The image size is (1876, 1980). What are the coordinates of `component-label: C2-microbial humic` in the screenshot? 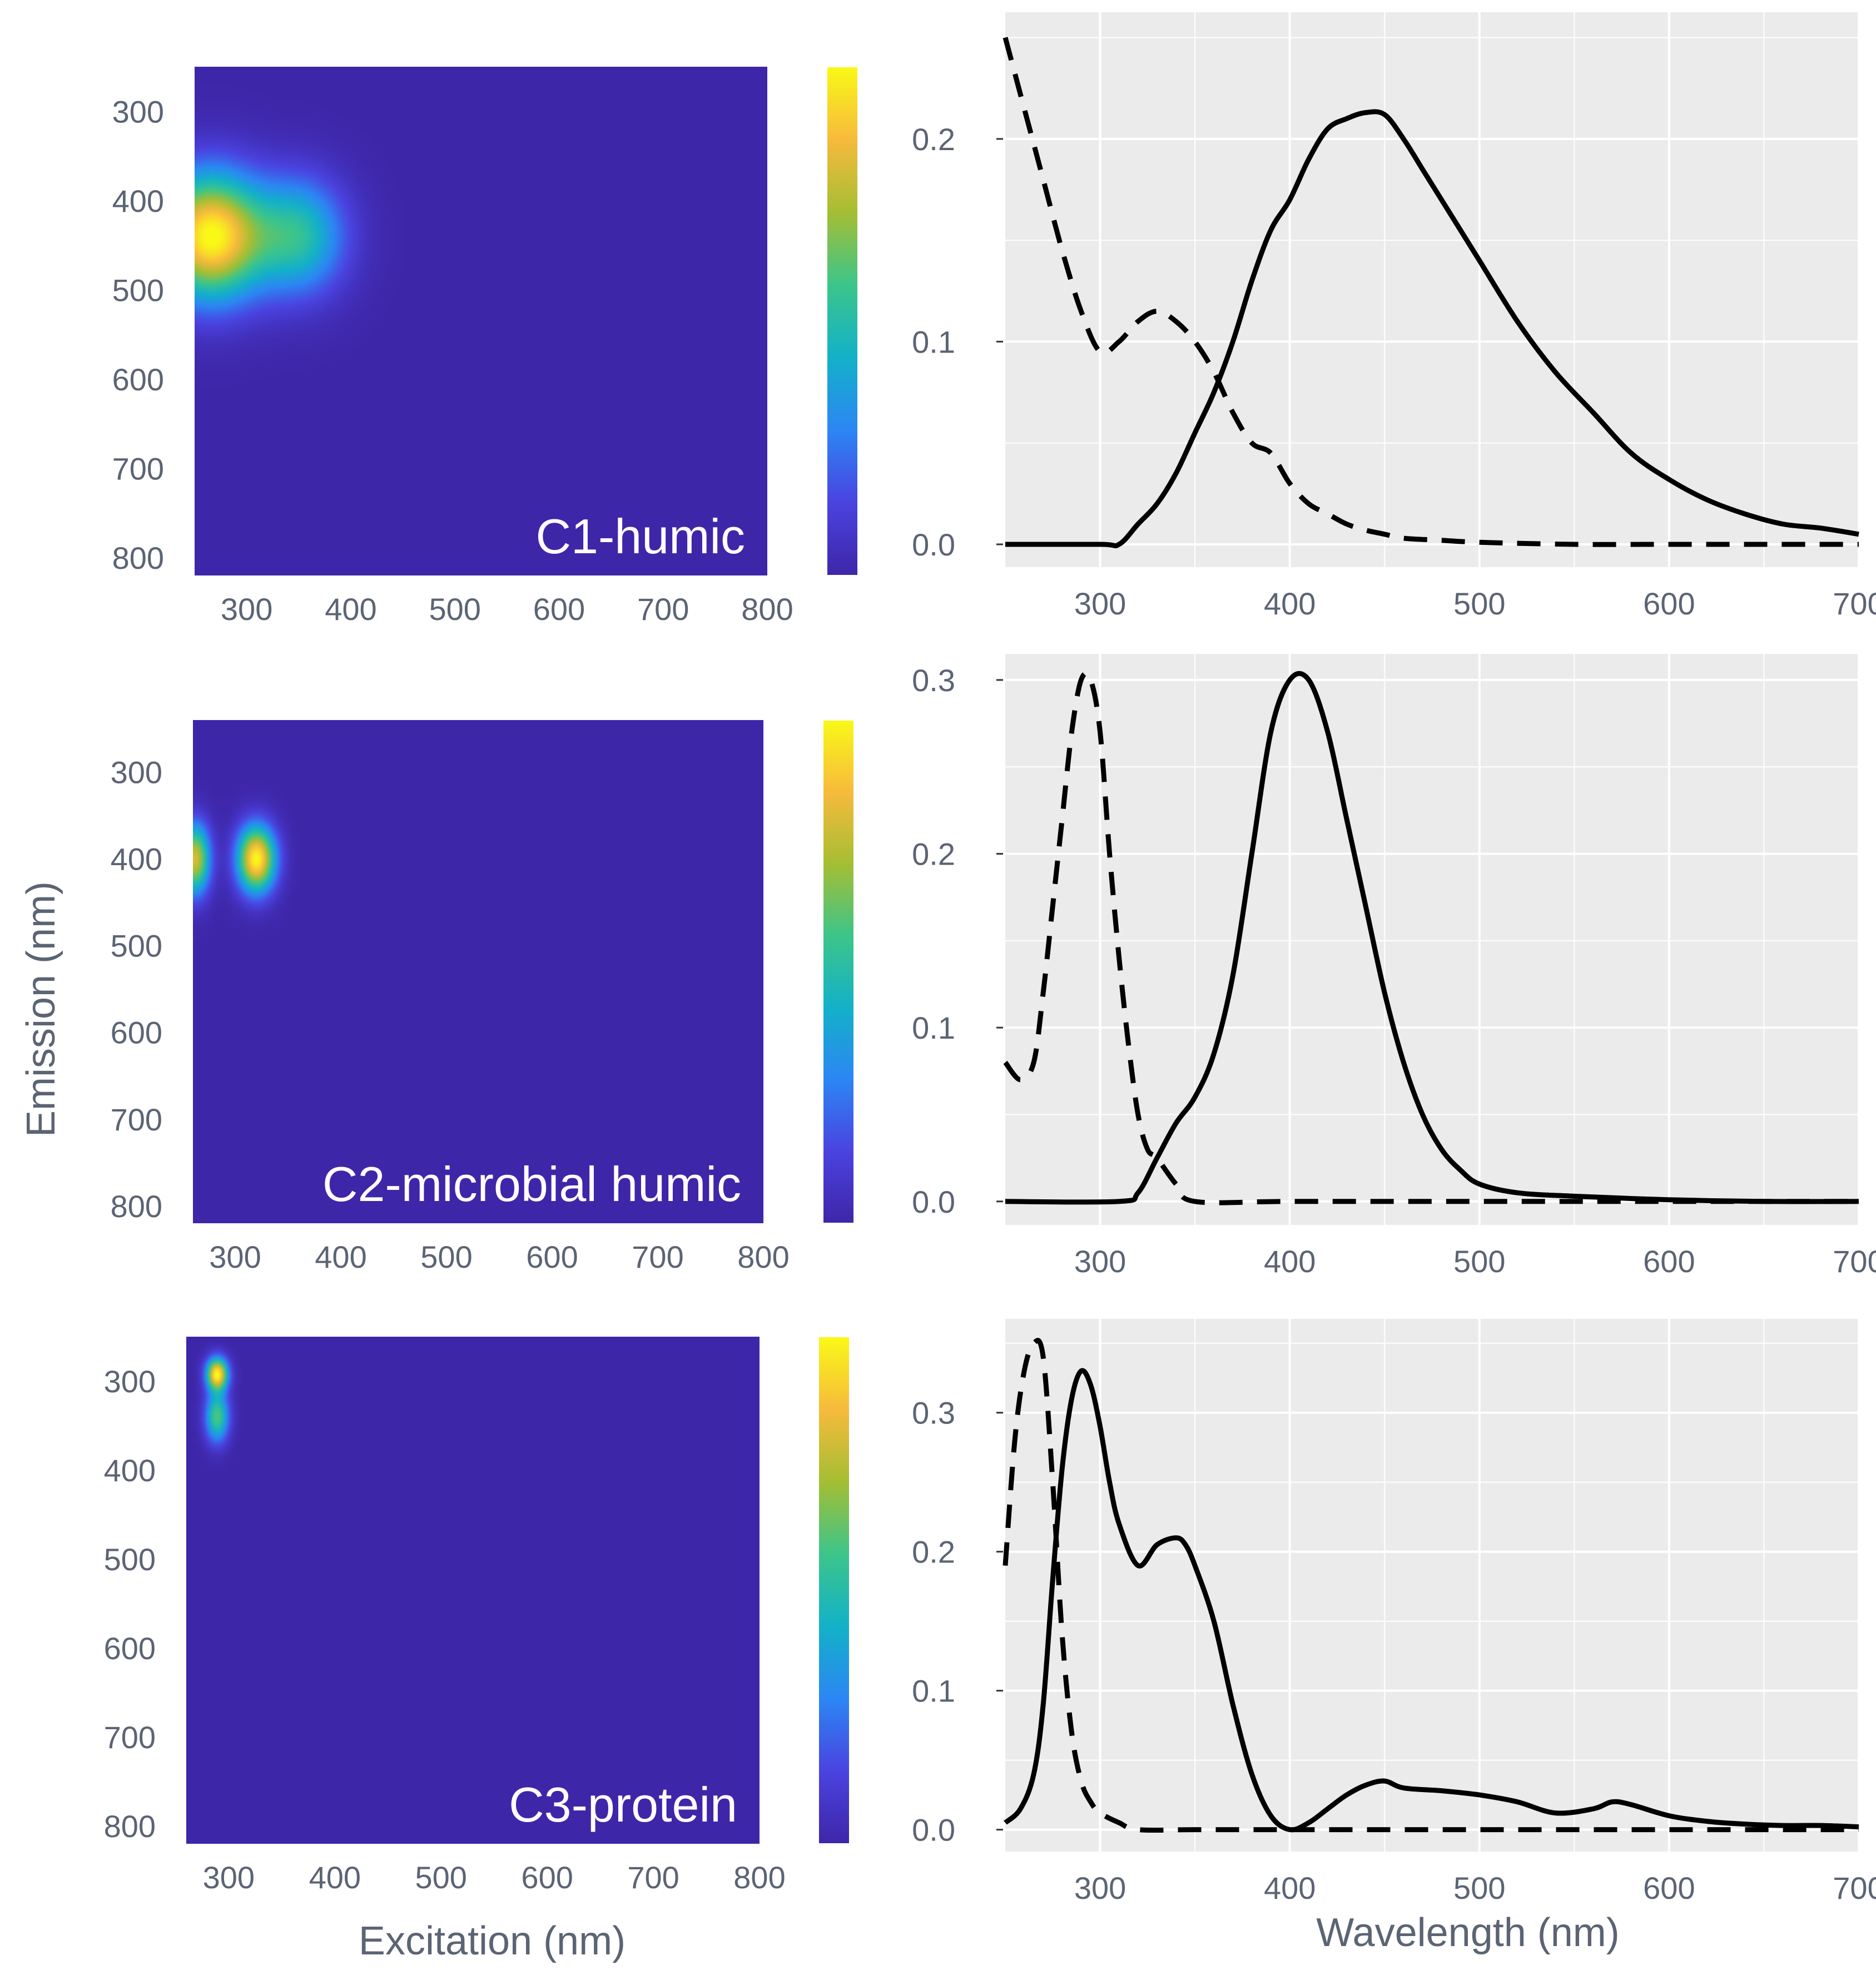 It's located at (531, 1184).